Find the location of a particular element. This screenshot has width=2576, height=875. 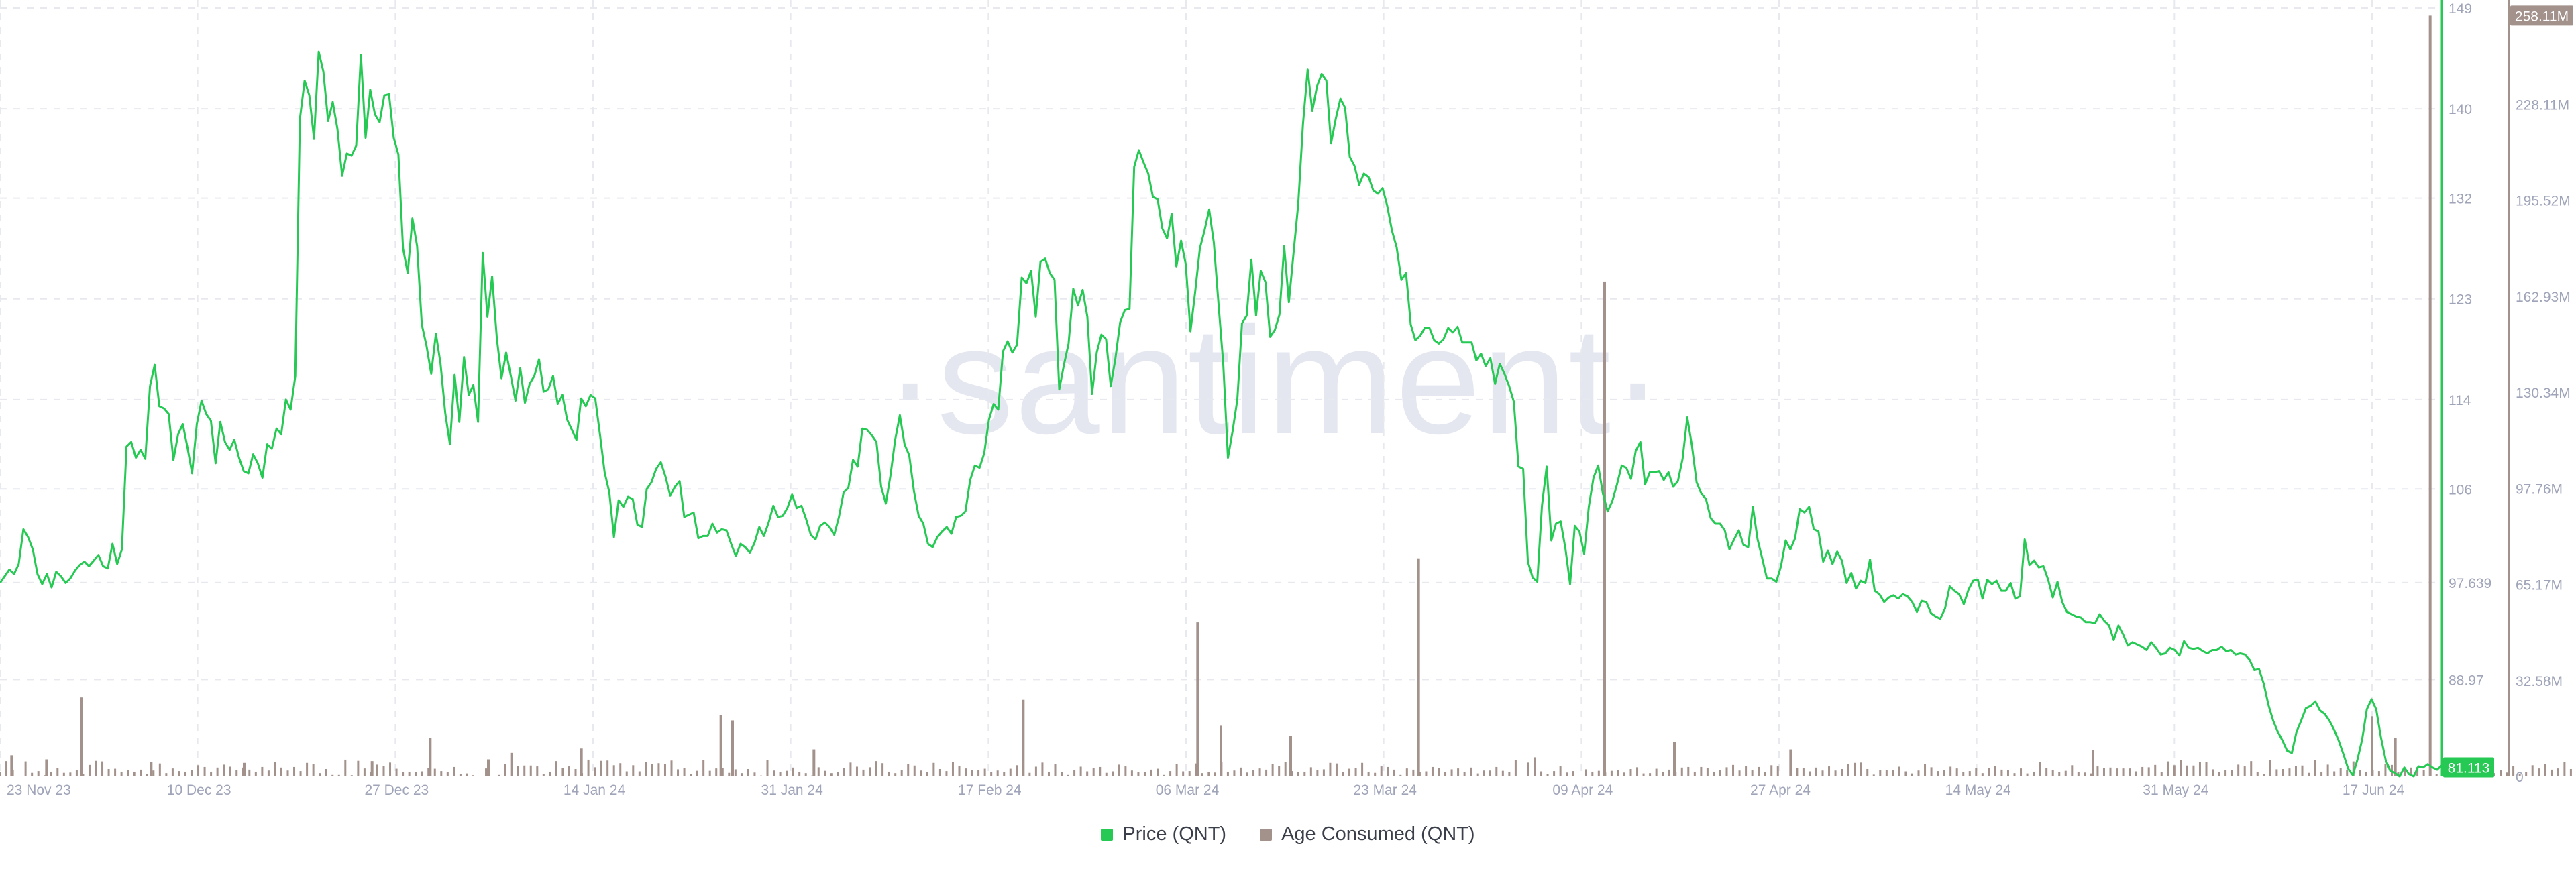

legend-label-price: Price (QNT) is located at coordinates (1174, 834).